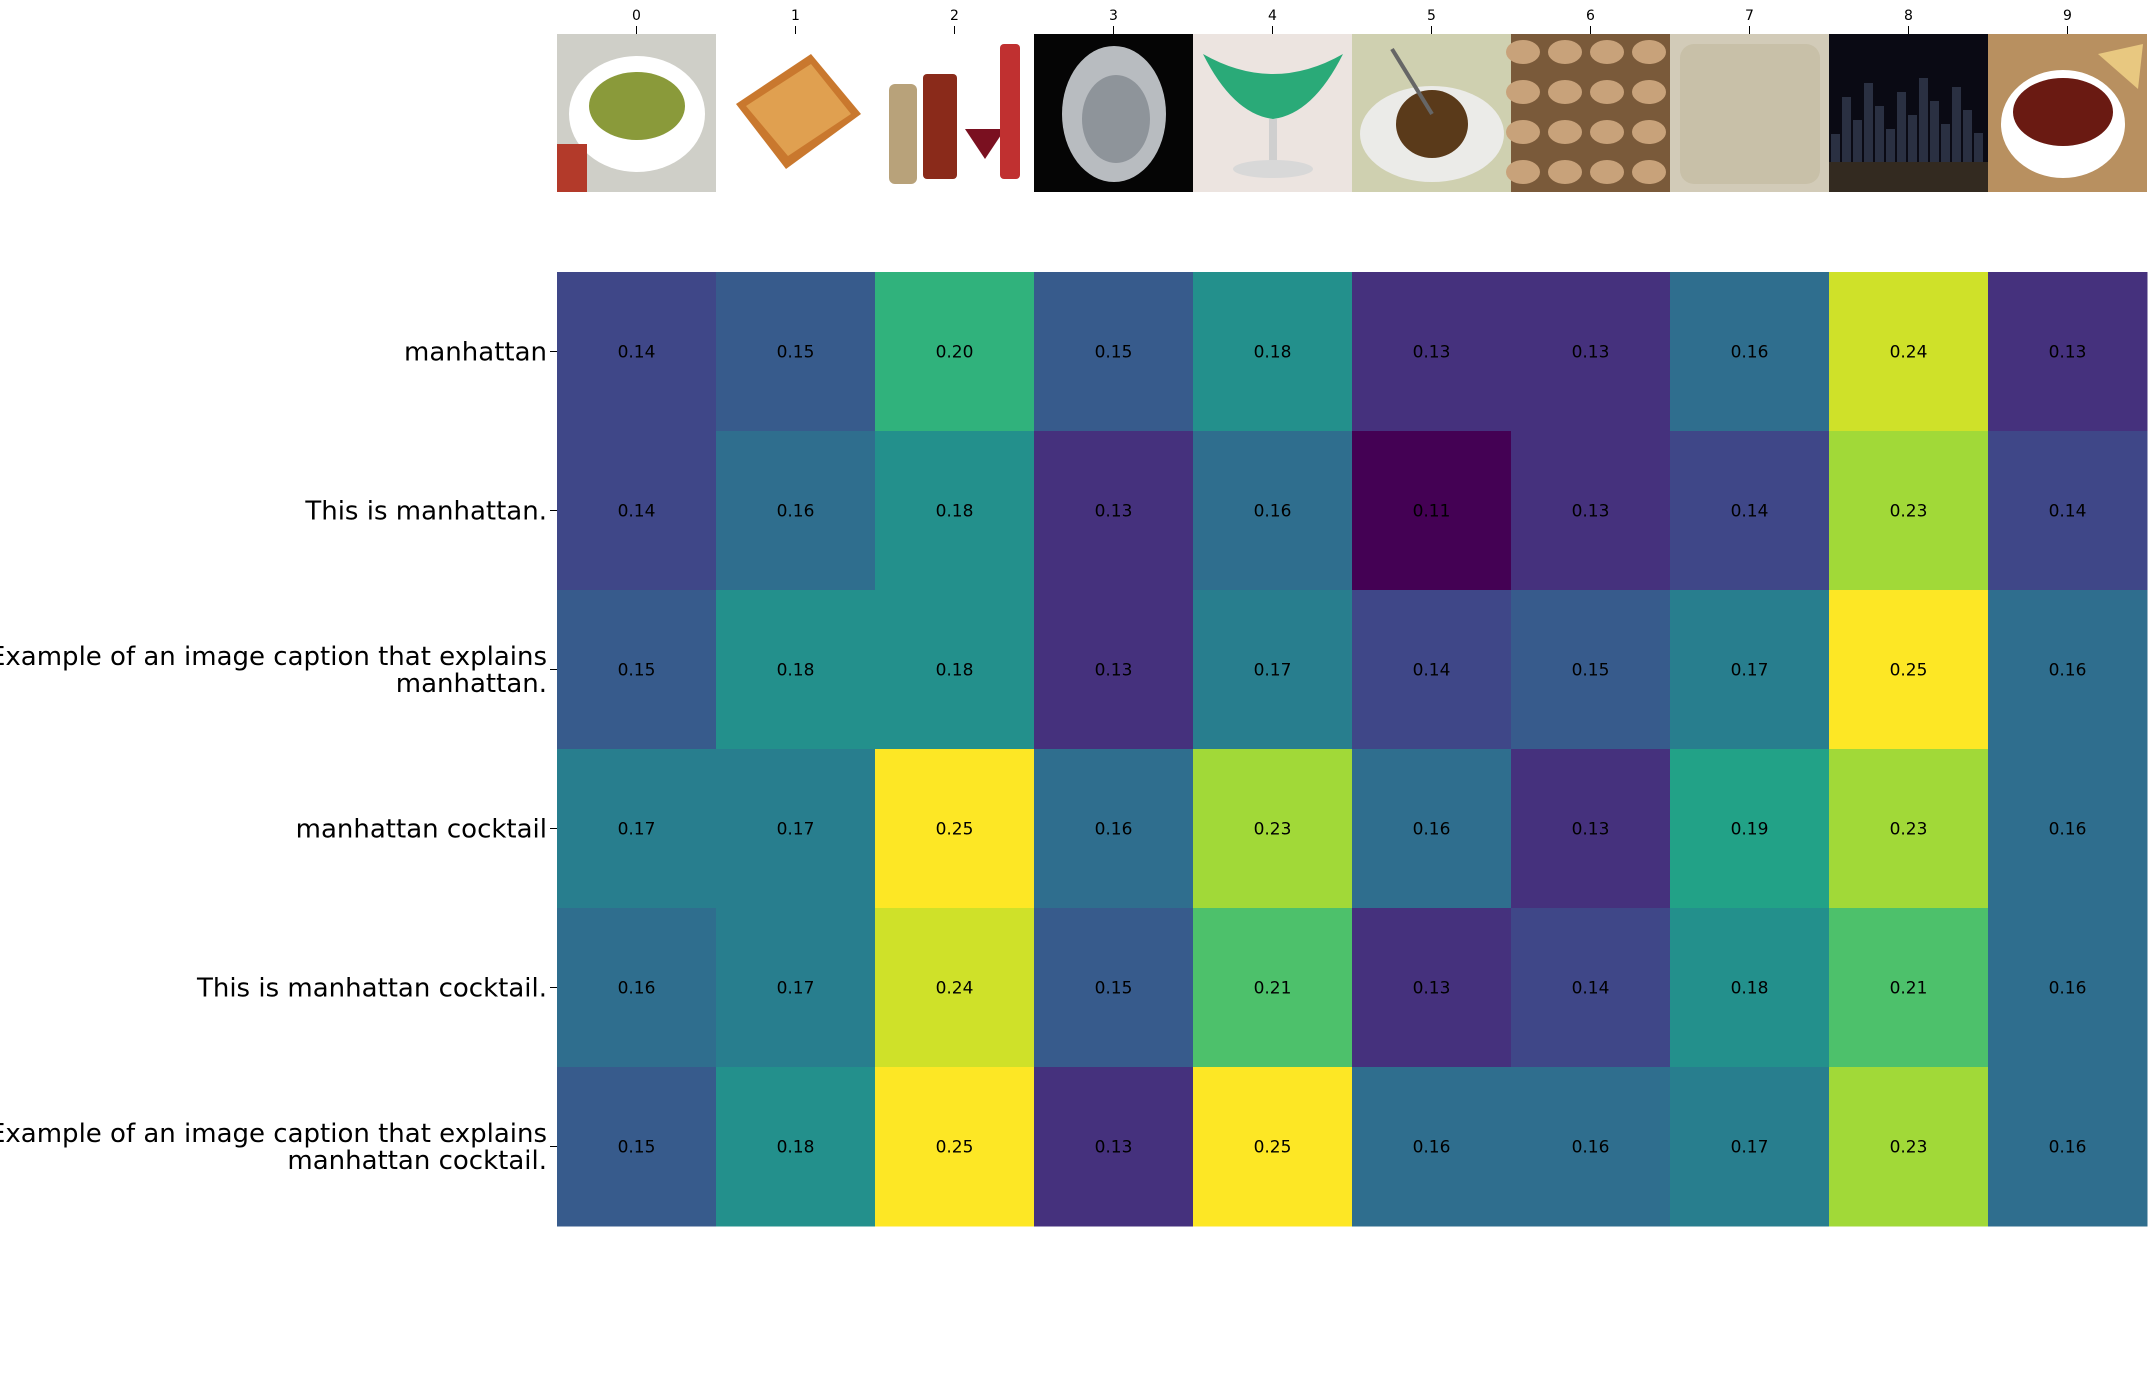 The height and width of the screenshot is (1390, 2150). I want to click on cell-value-label: 0.11, so click(1432, 512).